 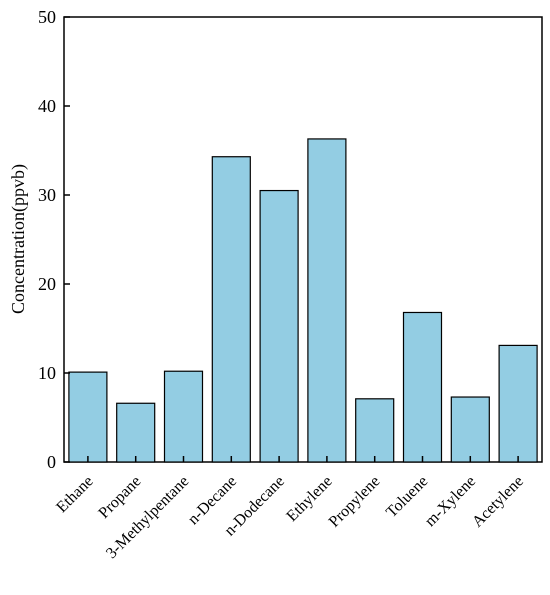 I want to click on bar-n-decane, so click(x=231, y=309).